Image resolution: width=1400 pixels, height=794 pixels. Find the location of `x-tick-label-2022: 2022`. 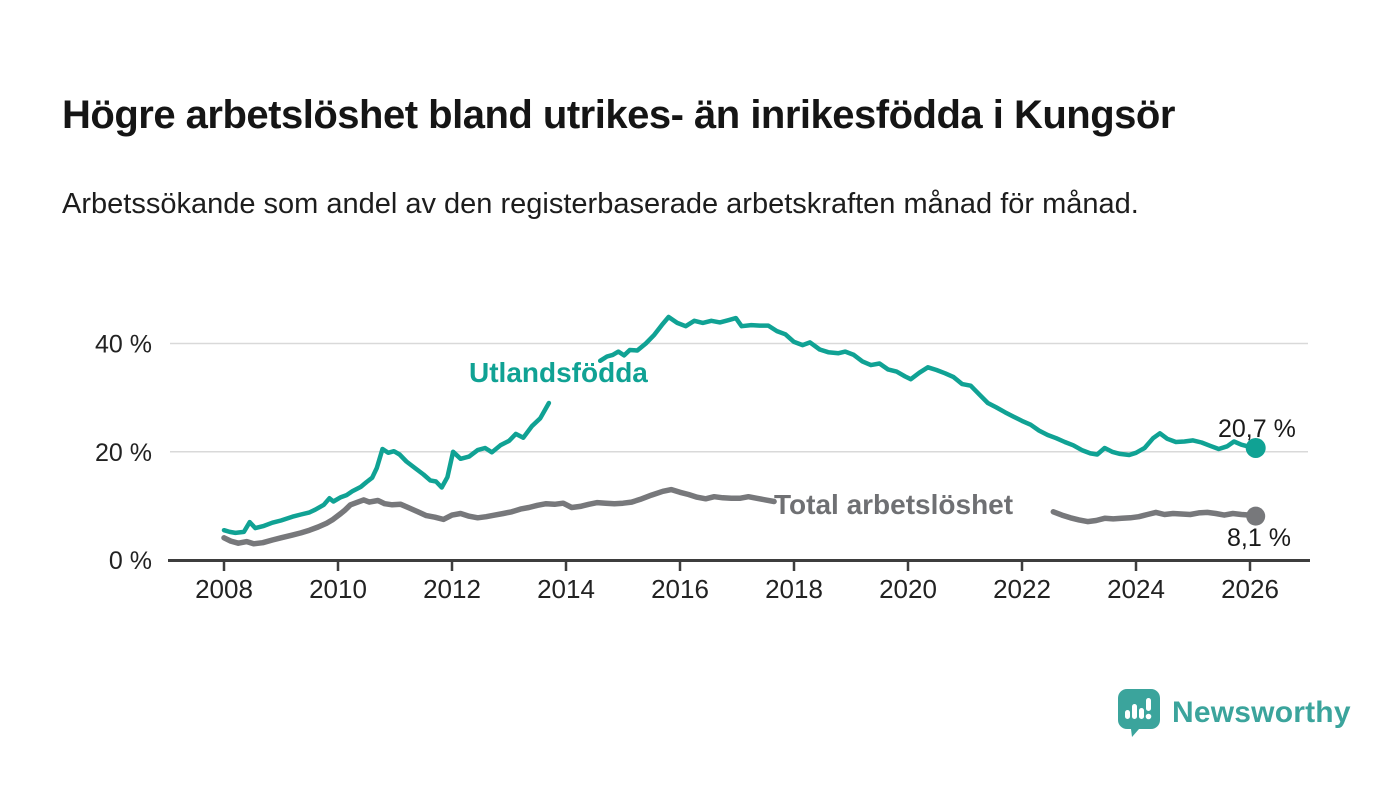

x-tick-label-2022: 2022 is located at coordinates (1022, 589).